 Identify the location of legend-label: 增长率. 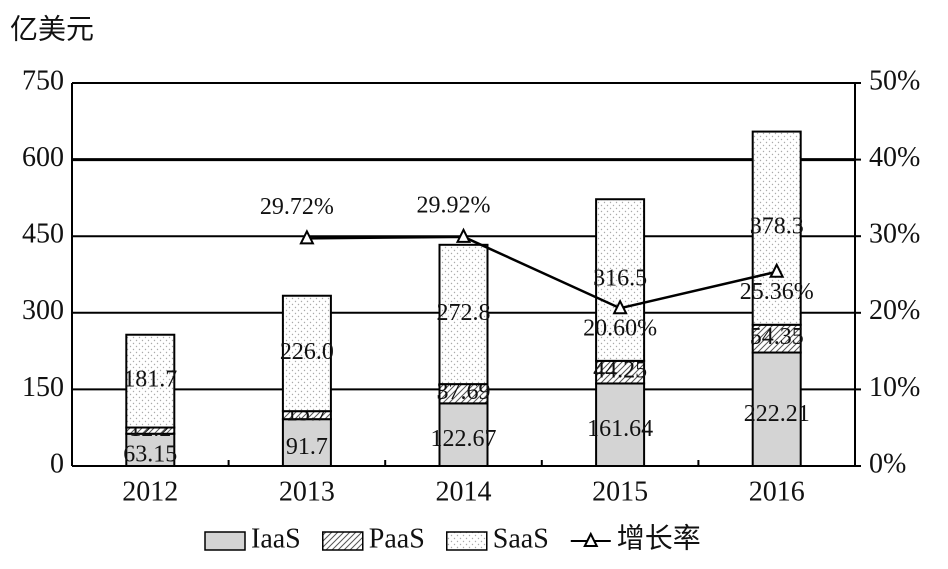
(659, 538).